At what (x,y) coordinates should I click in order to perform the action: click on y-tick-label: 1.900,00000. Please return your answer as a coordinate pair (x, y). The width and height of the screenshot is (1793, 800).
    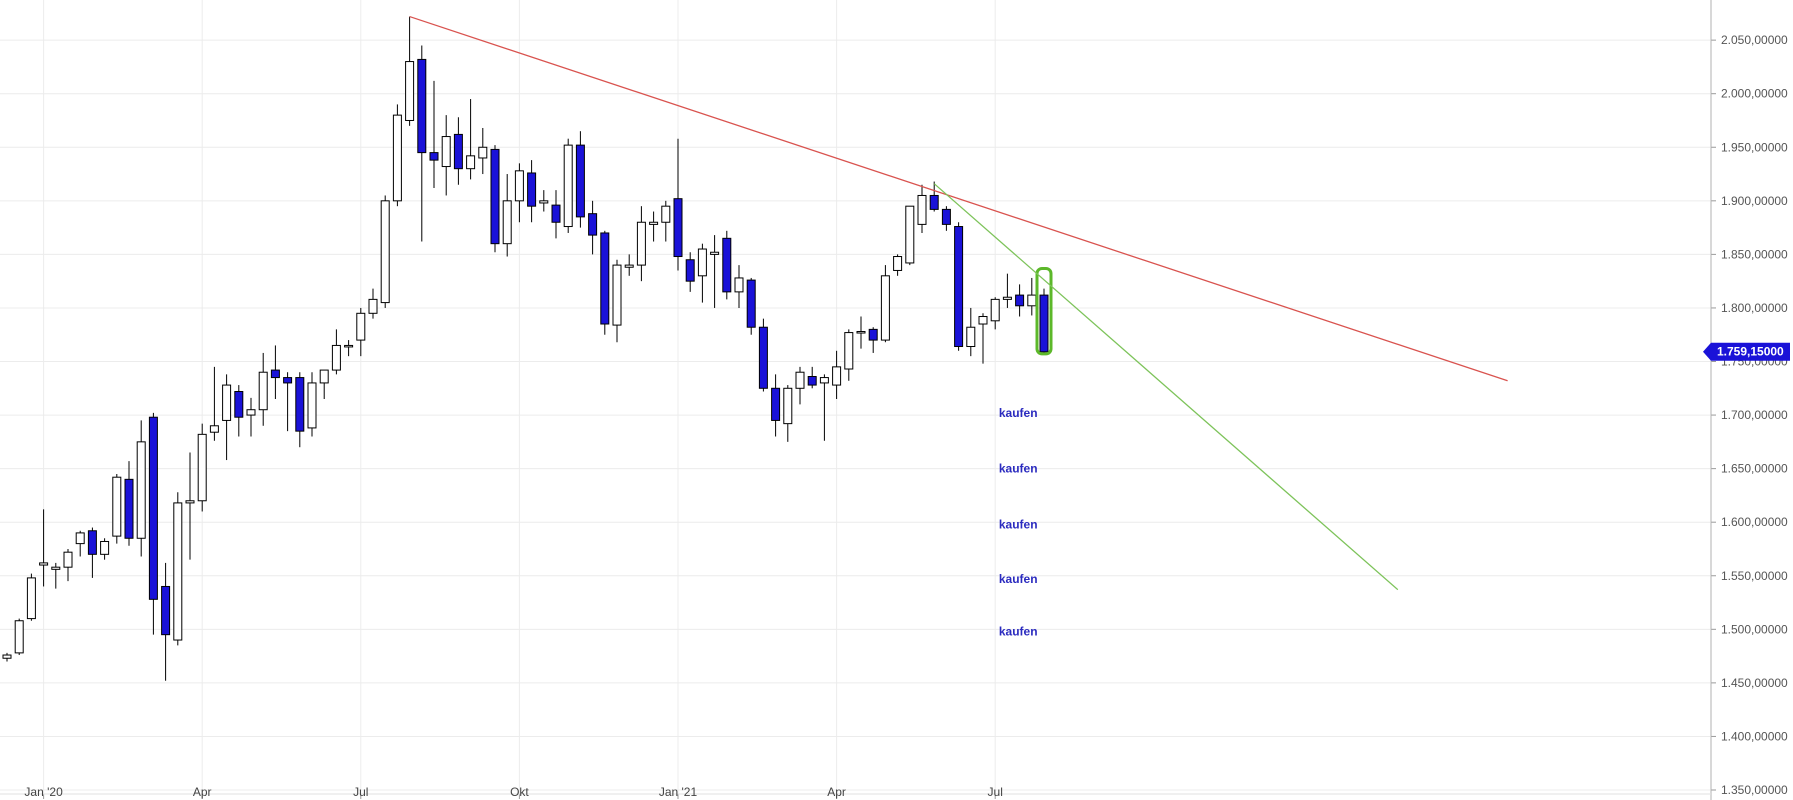
    Looking at the image, I should click on (1754, 201).